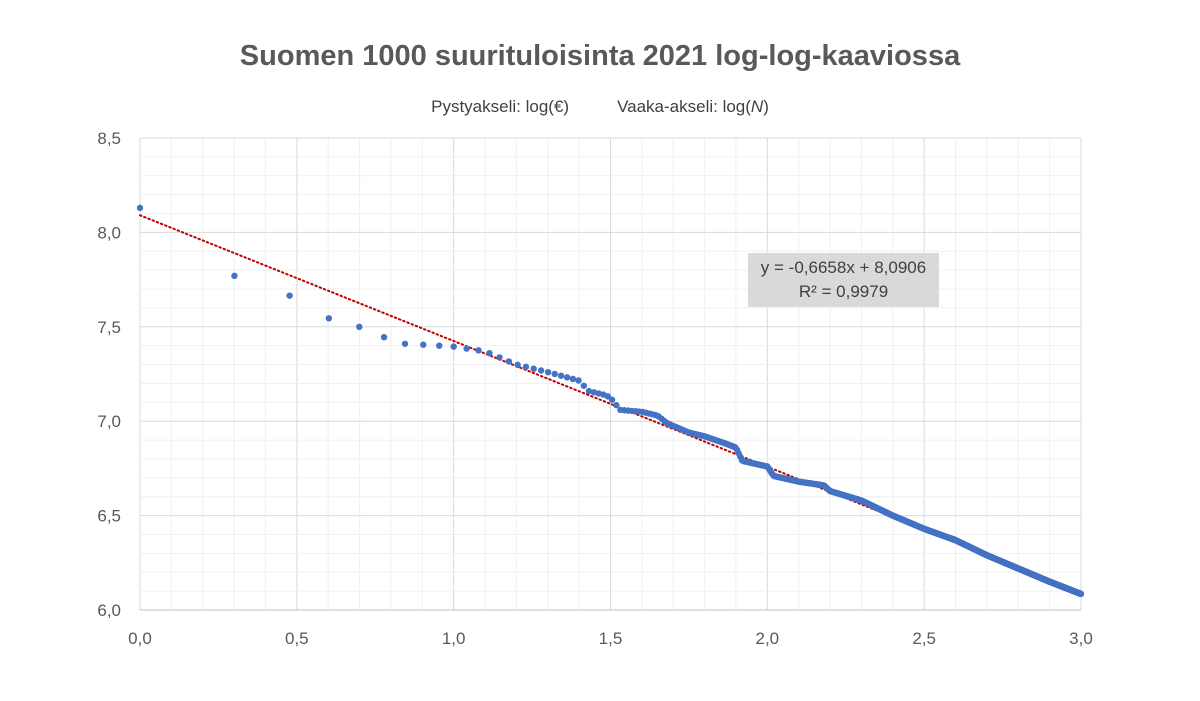 Image resolution: width=1200 pixels, height=701 pixels. I want to click on x-tick-label: 0,0, so click(140, 638).